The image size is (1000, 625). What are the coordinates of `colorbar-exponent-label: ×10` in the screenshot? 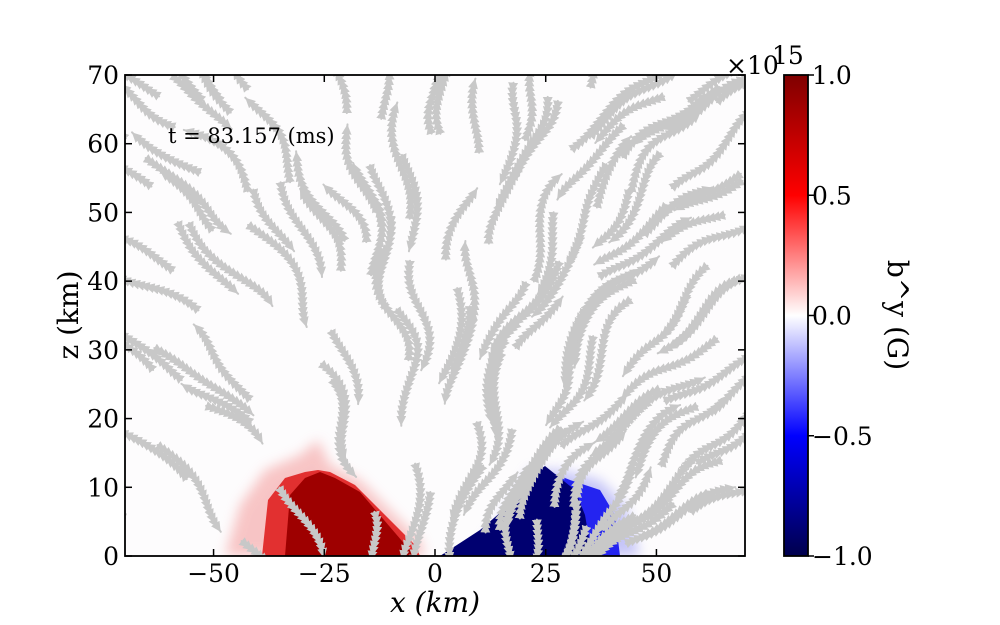 It's located at (752, 65).